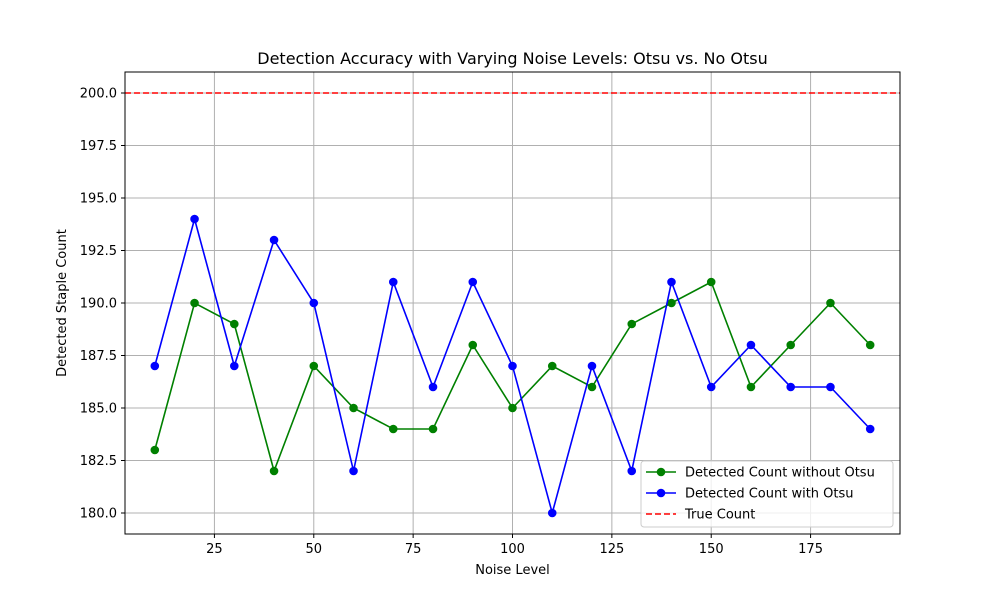  I want to click on x-axis-title: Noise Level, so click(512, 570).